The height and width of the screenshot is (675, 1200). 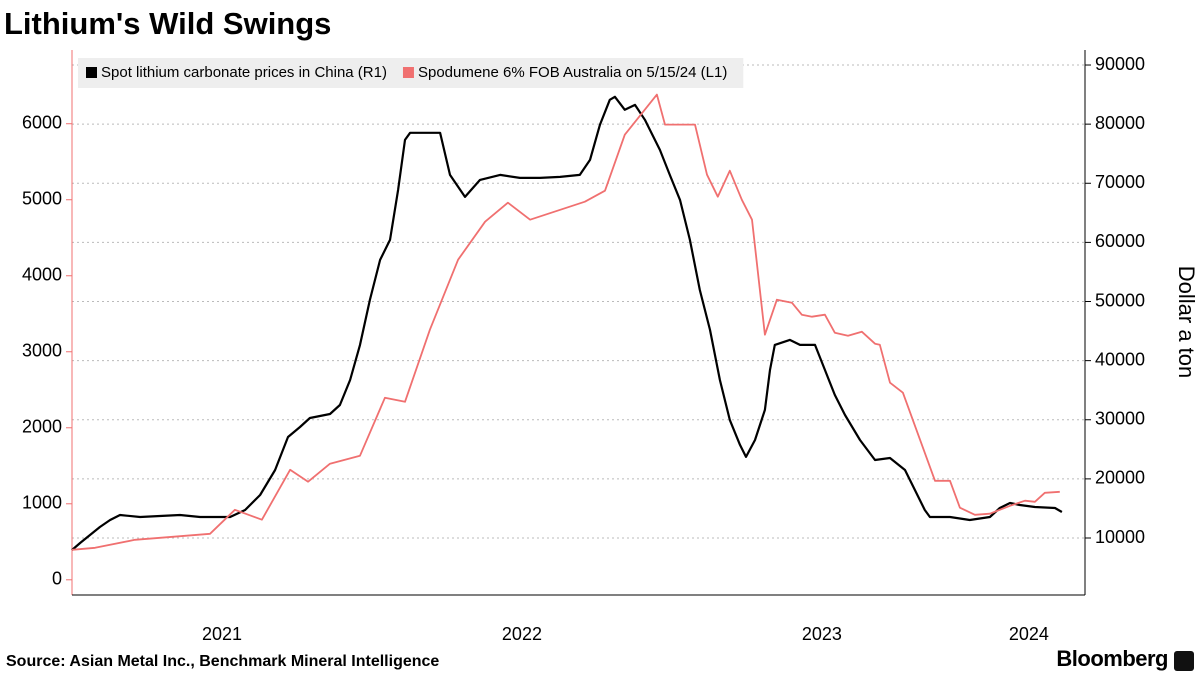 I want to click on x-tick-label: 2022, so click(x=522, y=634).